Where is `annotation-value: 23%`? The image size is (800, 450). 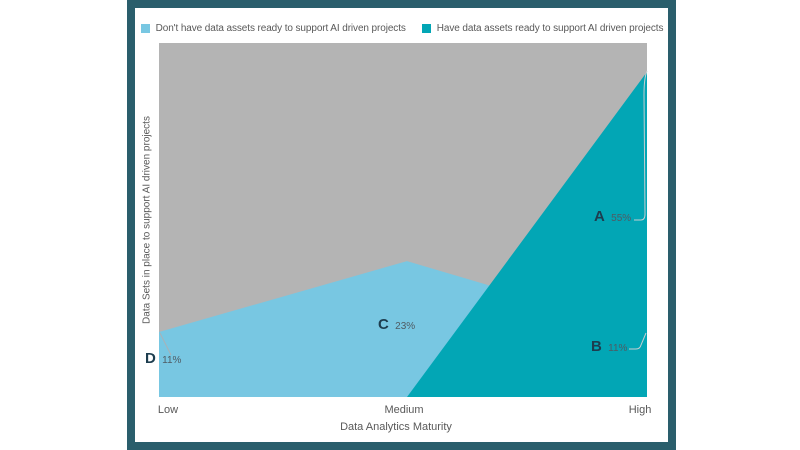 annotation-value: 23% is located at coordinates (405, 326).